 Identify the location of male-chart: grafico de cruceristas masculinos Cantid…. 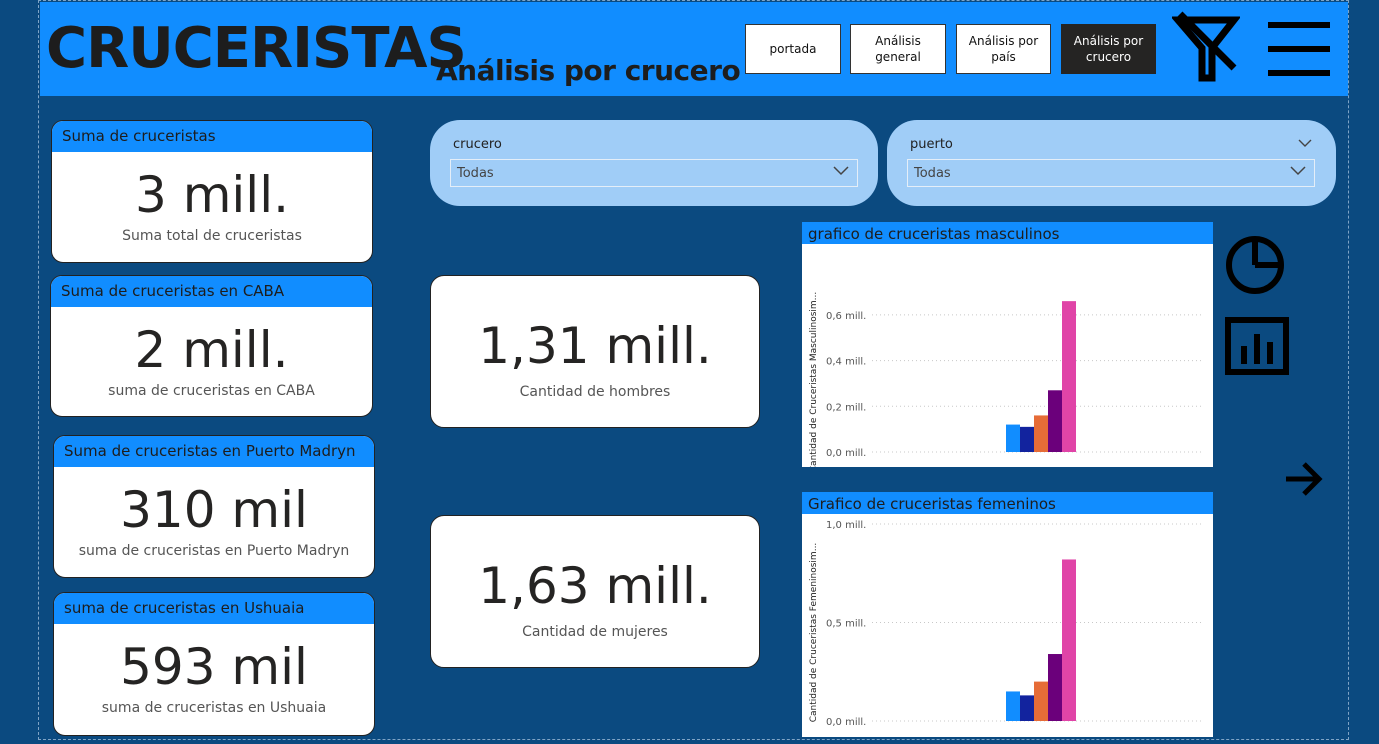
(1007, 344).